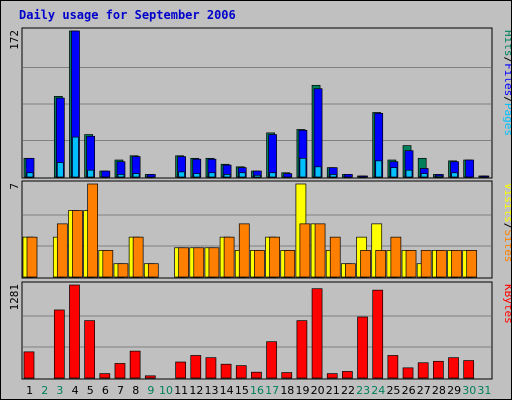 Image resolution: width=512 pixels, height=400 pixels. I want to click on x-tick-label-day-6: 6, so click(105, 390).